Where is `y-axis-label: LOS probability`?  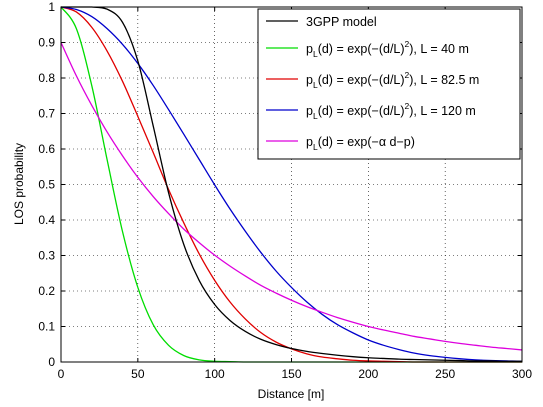 y-axis-label: LOS probability is located at coordinates (19, 184).